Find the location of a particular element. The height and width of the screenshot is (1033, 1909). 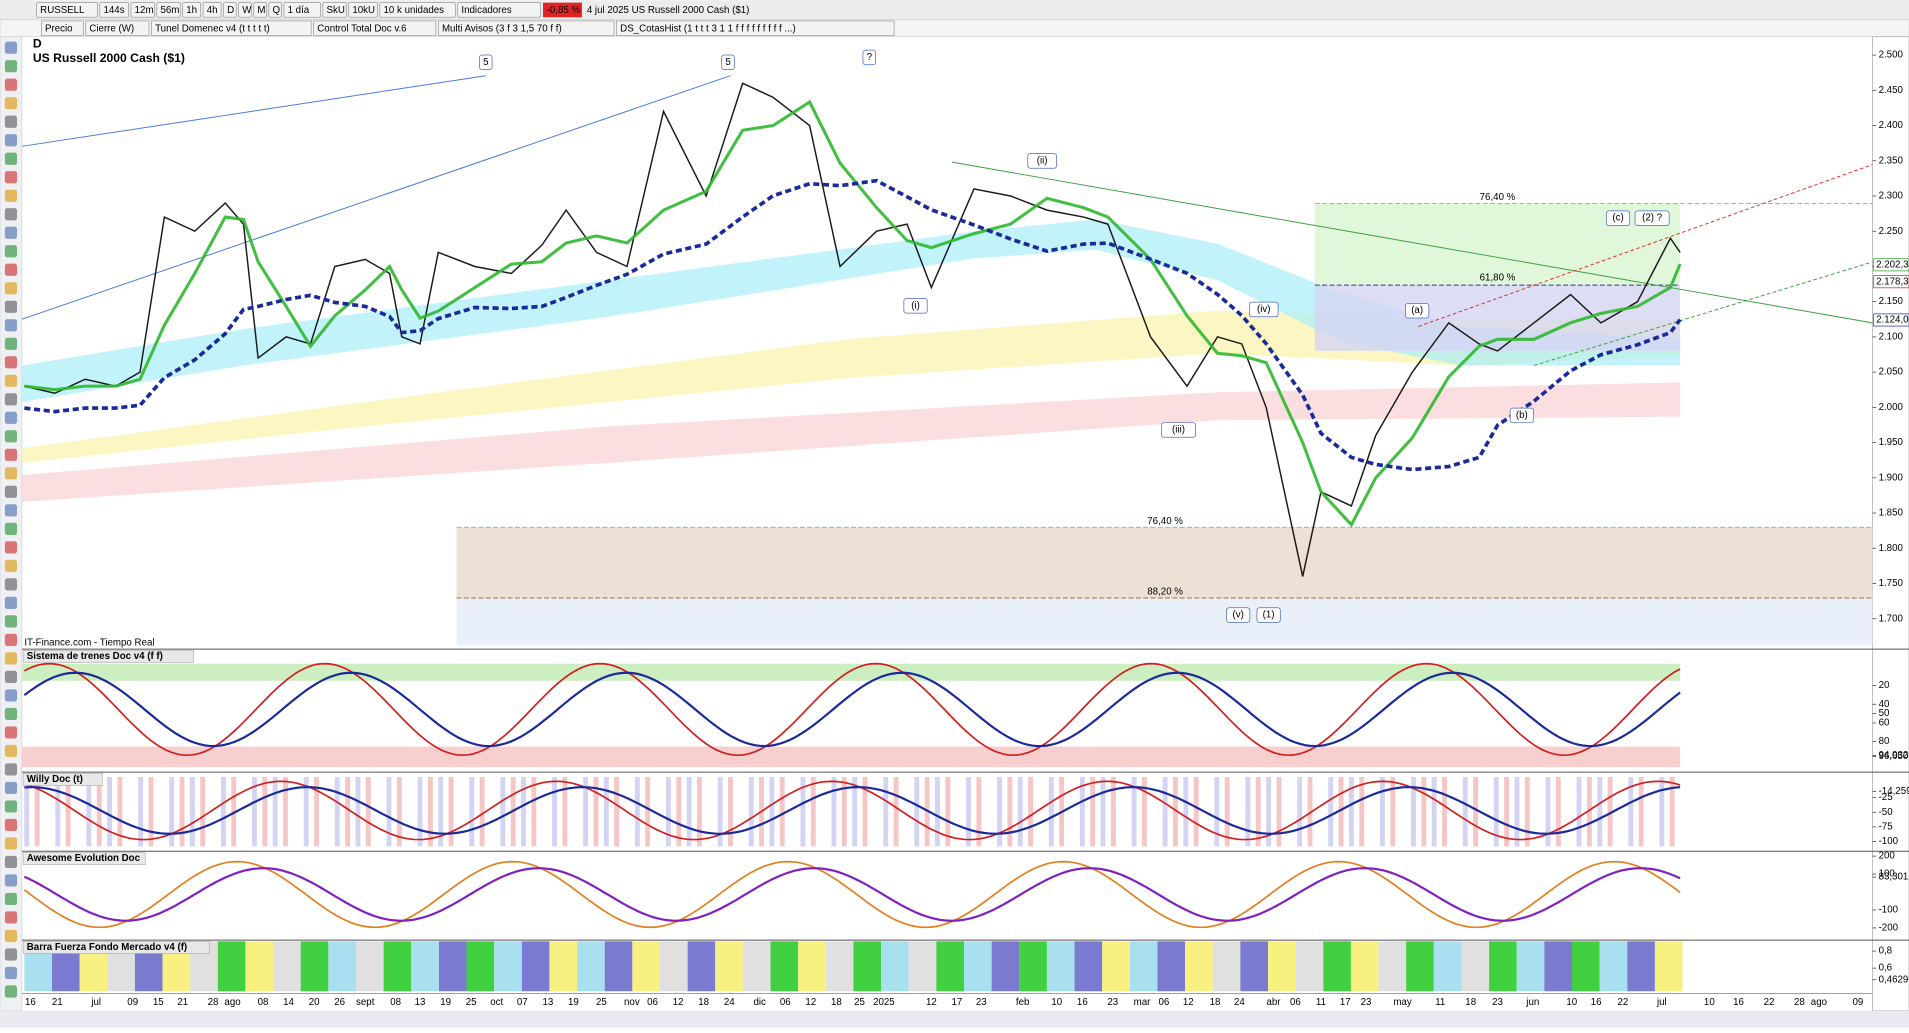

x-axis-label: feb is located at coordinates (1023, 1002).